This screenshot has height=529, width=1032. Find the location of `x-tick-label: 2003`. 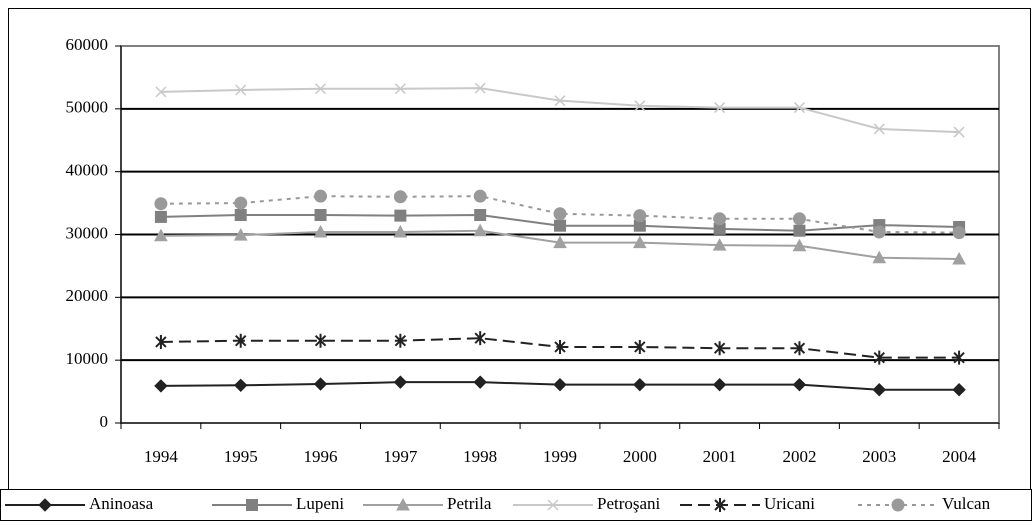

x-tick-label: 2003 is located at coordinates (879, 456).